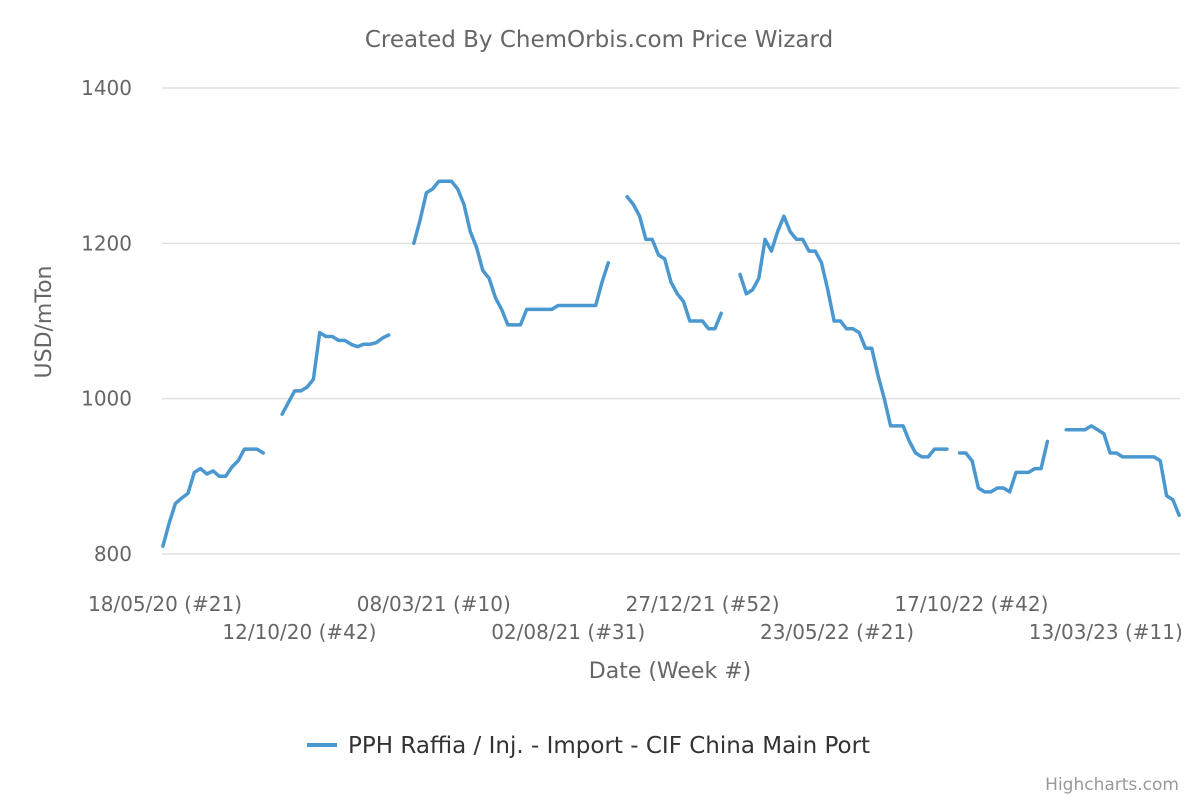  What do you see at coordinates (113, 554) in the screenshot?
I see `y-tick-label: 800` at bounding box center [113, 554].